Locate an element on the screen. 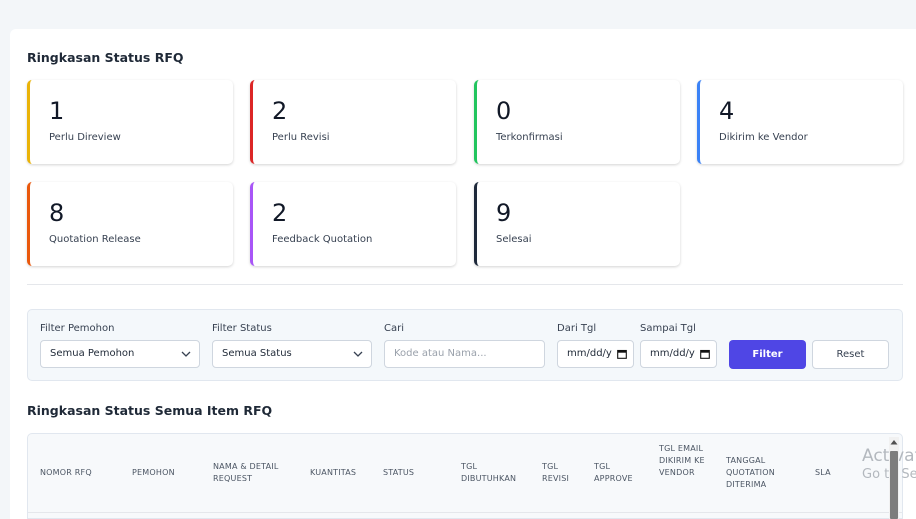 Image resolution: width=916 pixels, height=519 pixels. card-value: 0 is located at coordinates (504, 111).